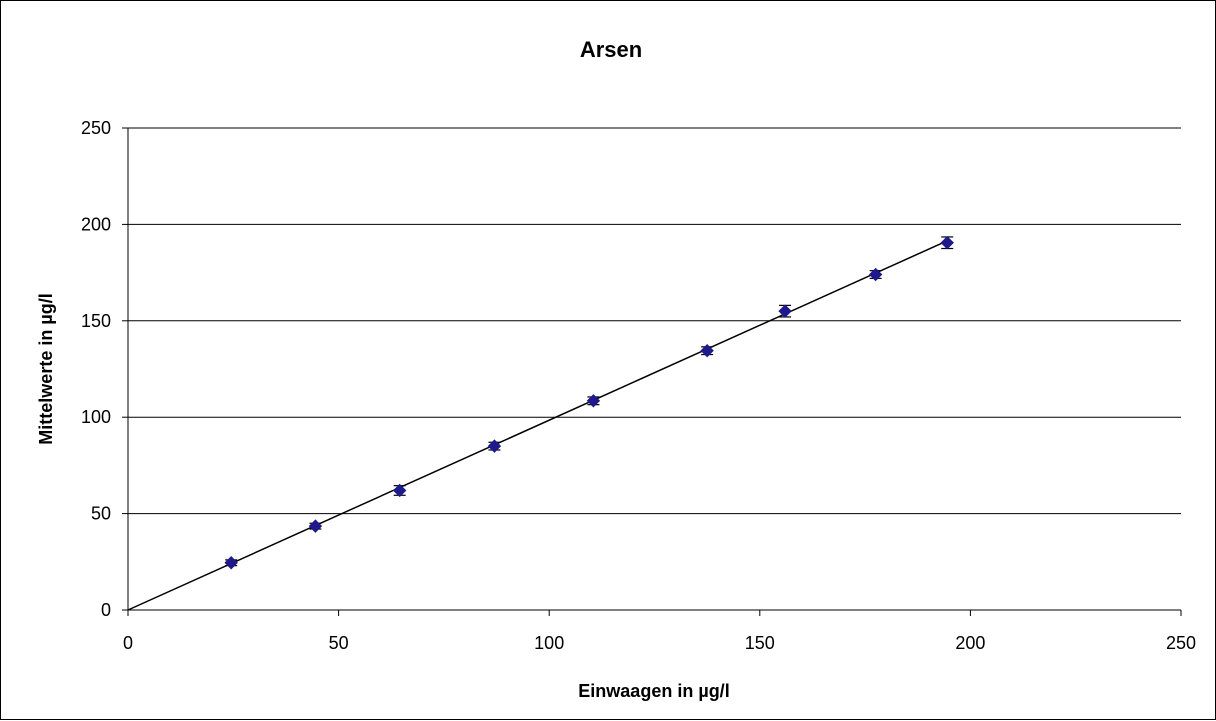 The height and width of the screenshot is (721, 1216). I want to click on x-tick-label: 50, so click(339, 643).